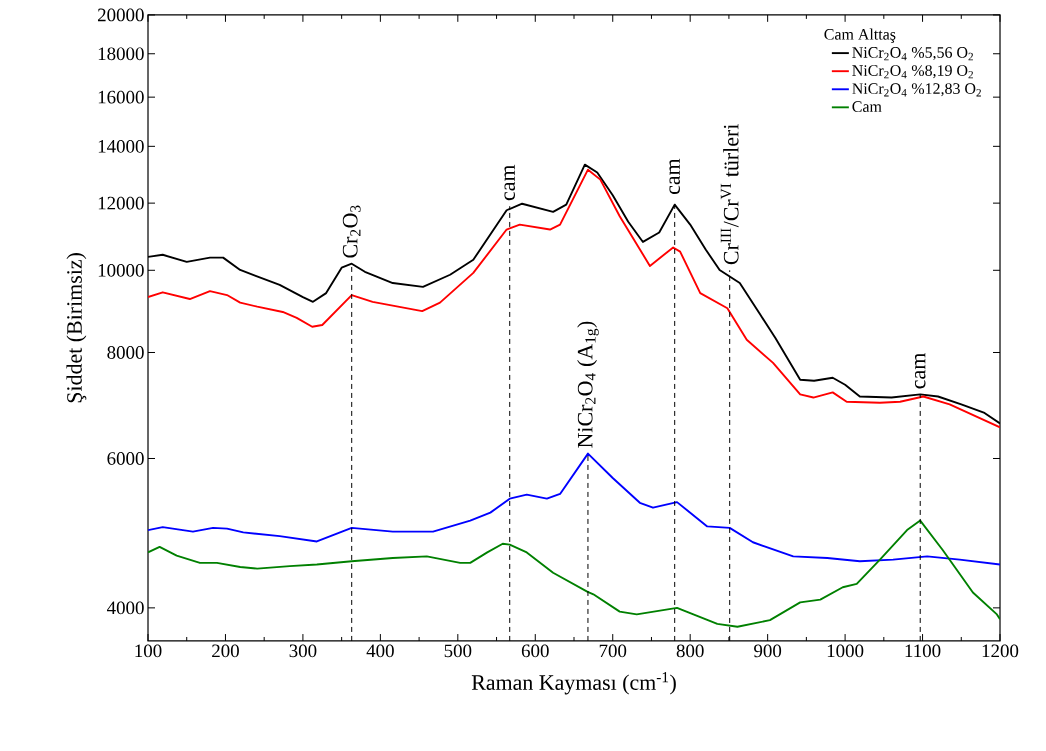 This screenshot has width=1046, height=751. I want to click on annotation: Cr$^{III}$/Cr$^{VI}$ türleri, so click(729, 194).